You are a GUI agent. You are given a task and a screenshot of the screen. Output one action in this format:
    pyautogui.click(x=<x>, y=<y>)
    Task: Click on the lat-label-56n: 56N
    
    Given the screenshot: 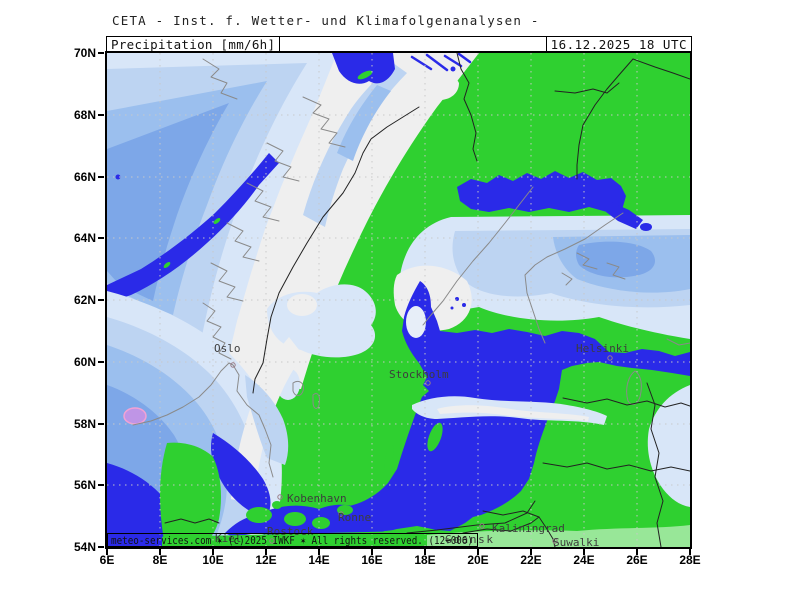 What is the action you would take?
    pyautogui.click(x=84, y=485)
    